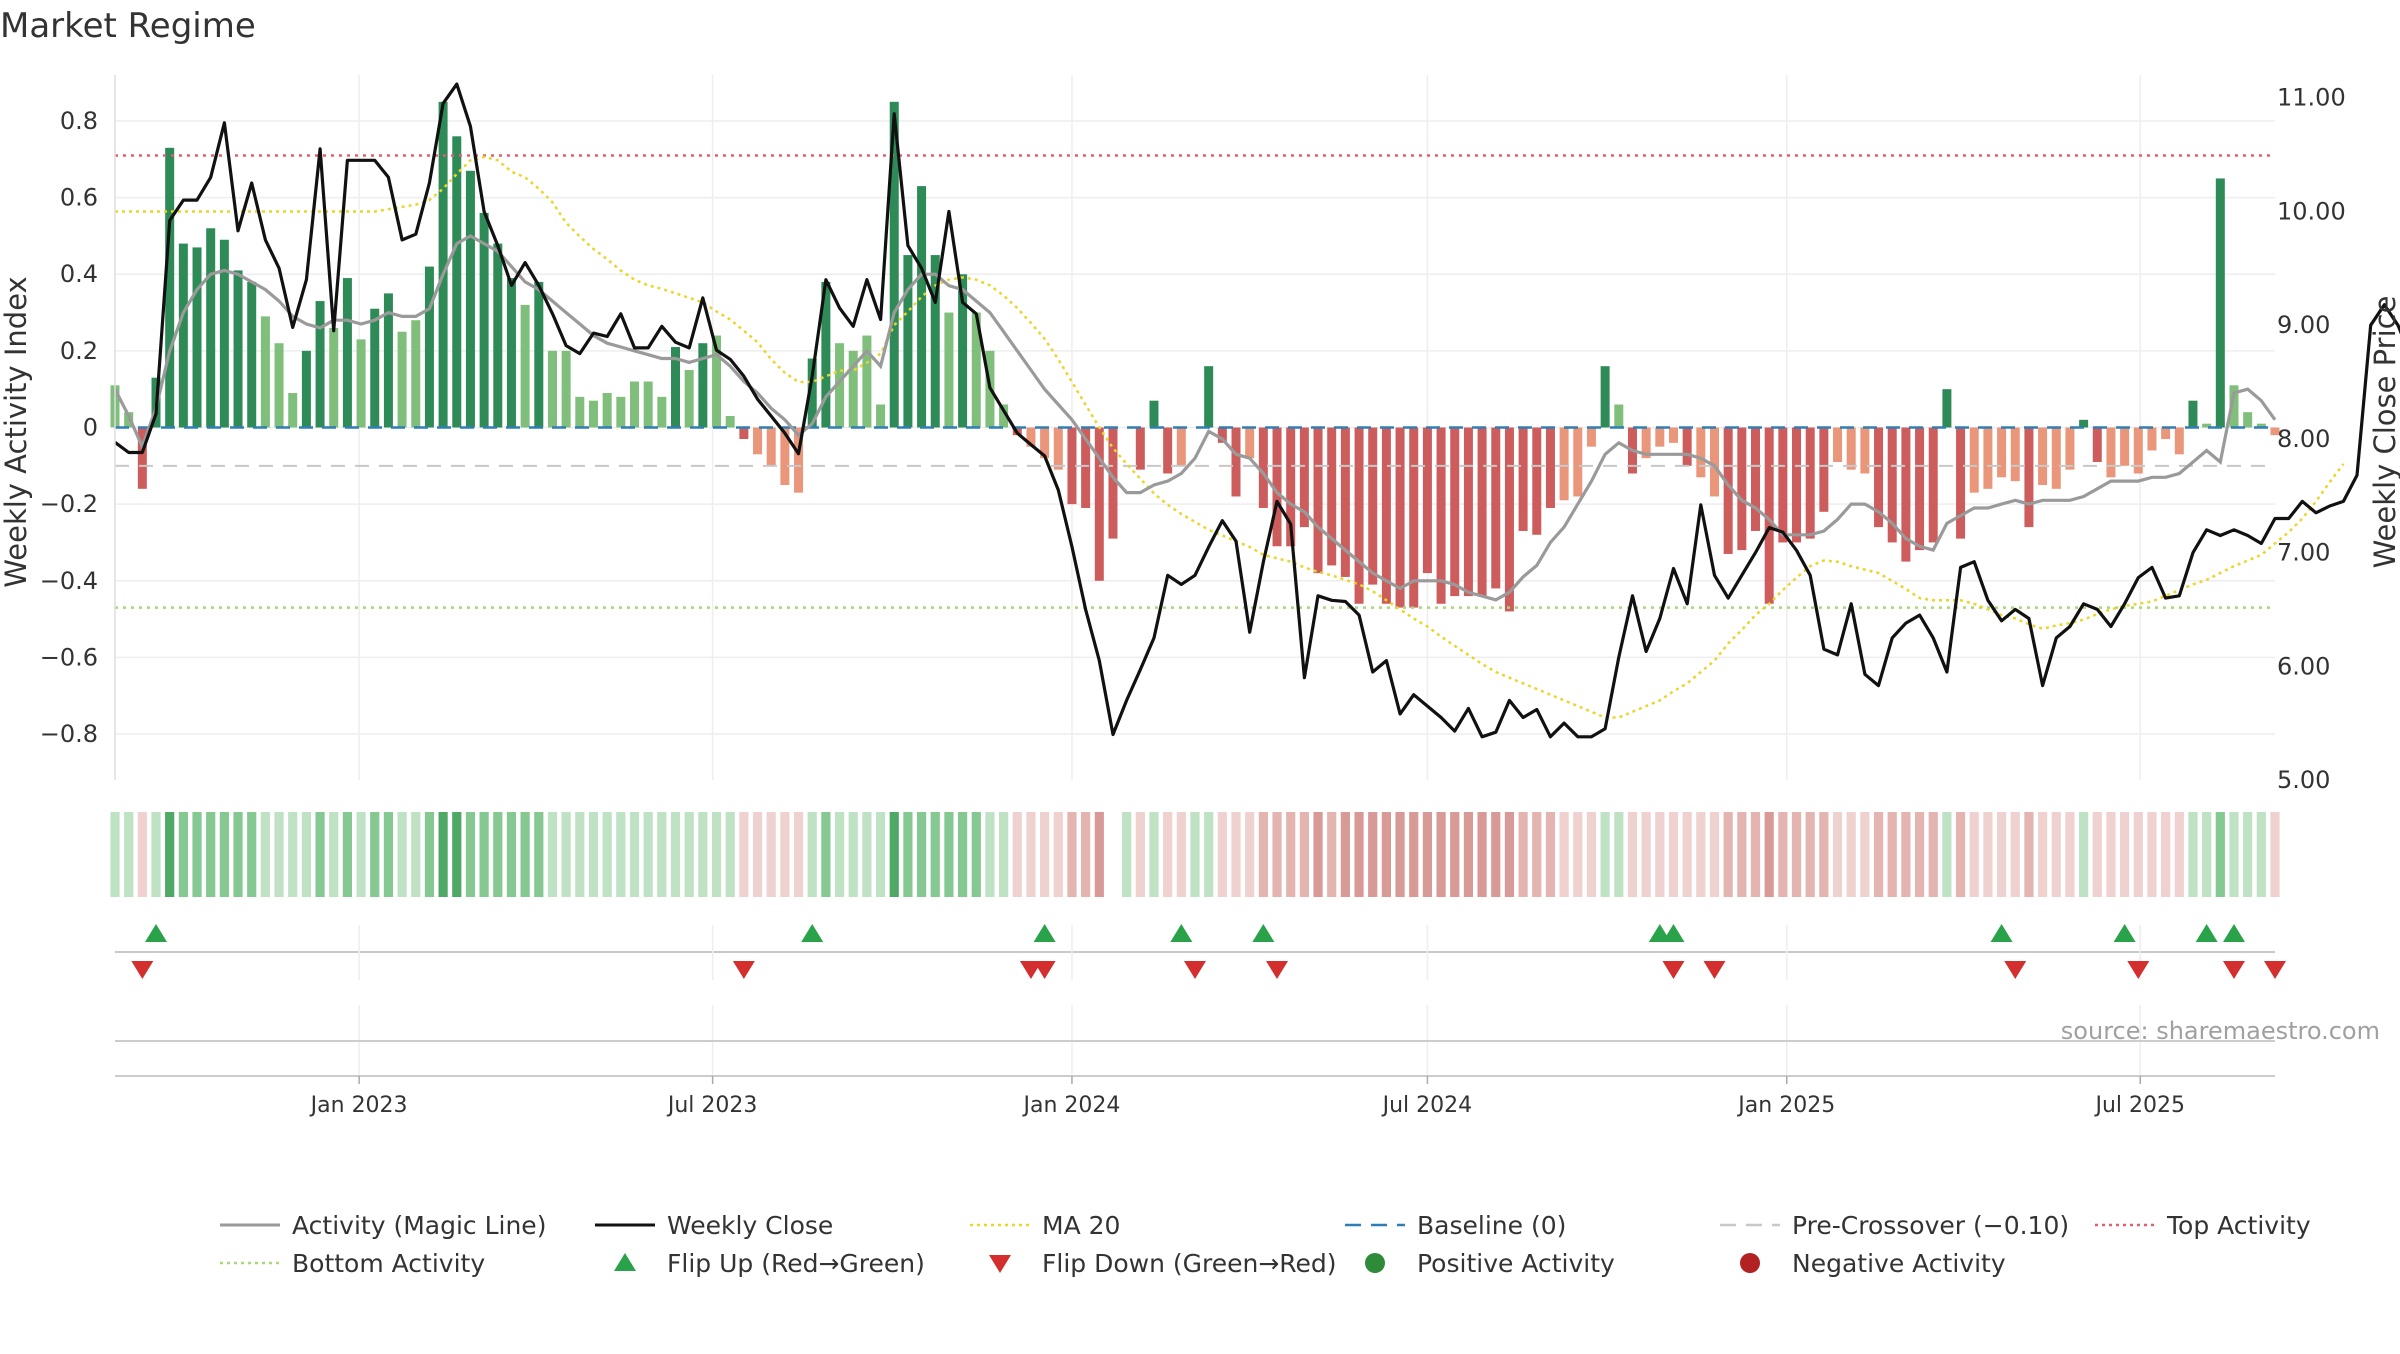 The width and height of the screenshot is (2400, 1354). Describe the element at coordinates (714, 1225) in the screenshot. I see `legend-item: Weekly Close` at that location.